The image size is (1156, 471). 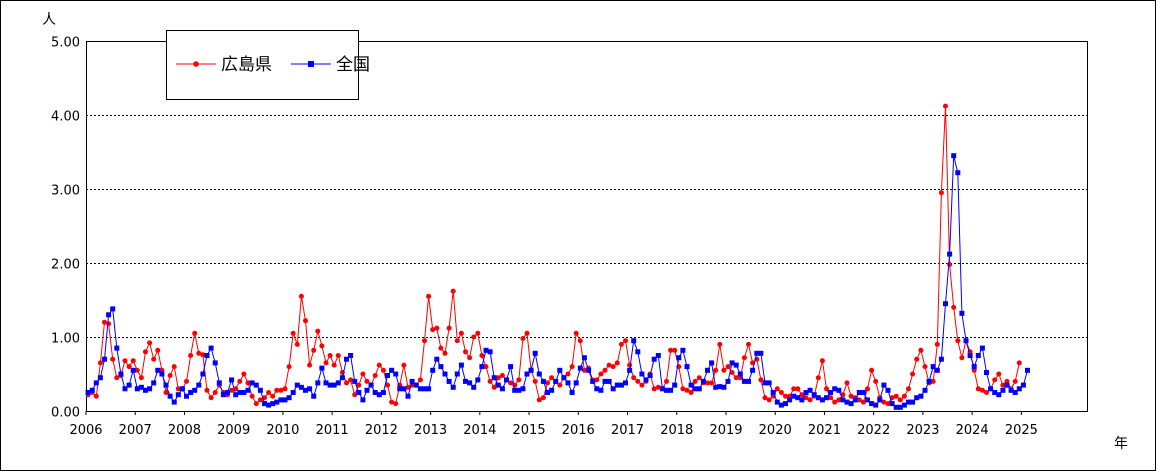 I want to click on x-tick-label: 2015, so click(x=529, y=430).